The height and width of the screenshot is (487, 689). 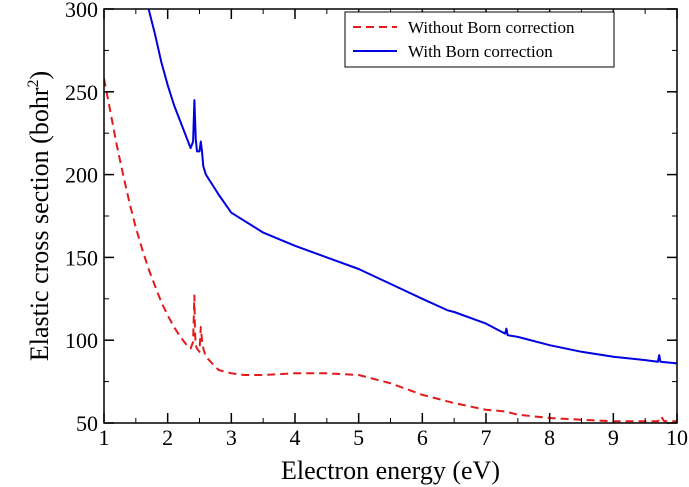 What do you see at coordinates (491, 27) in the screenshot?
I see `legend-label-without-born: Without Born correction` at bounding box center [491, 27].